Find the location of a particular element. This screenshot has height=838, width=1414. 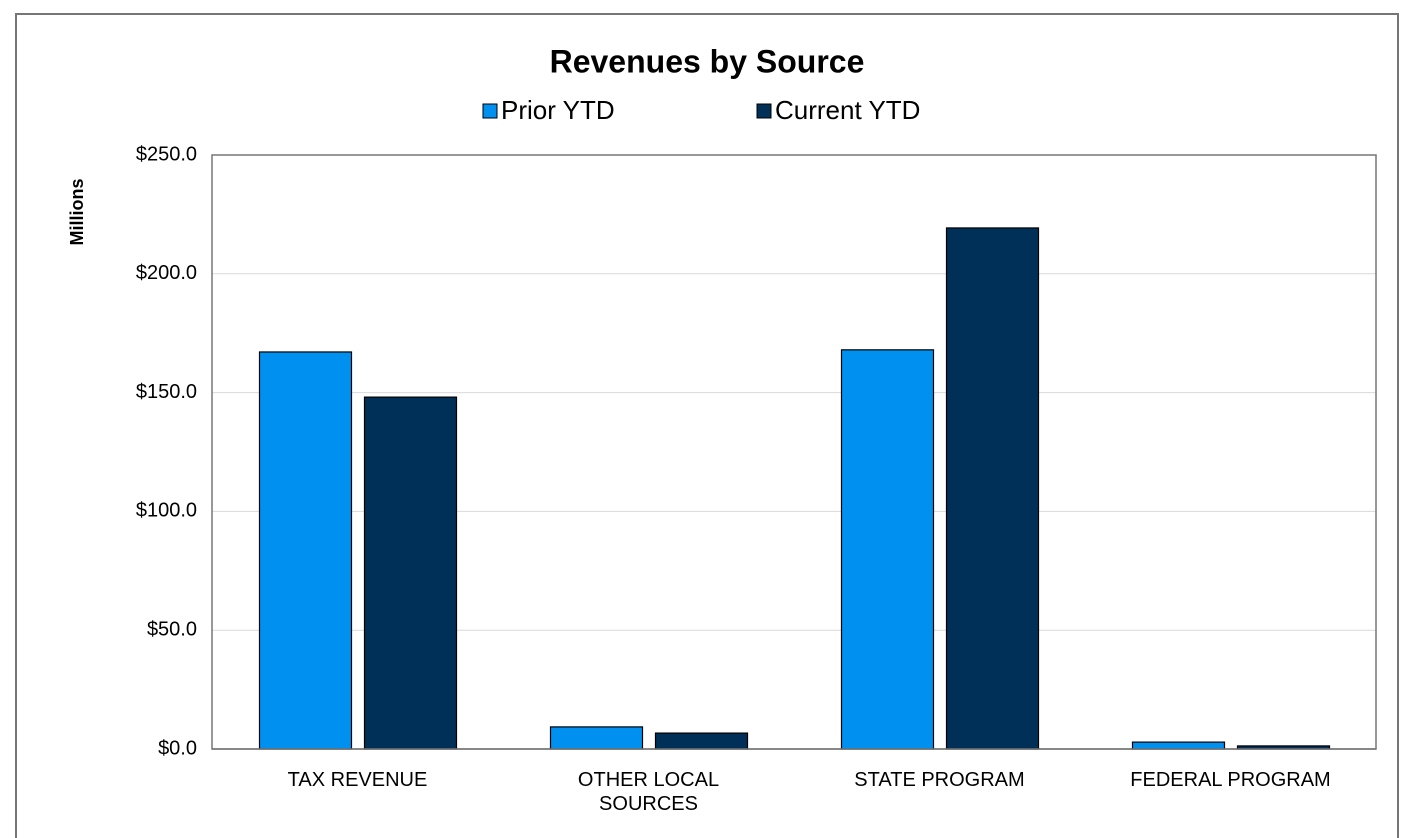

y-axis-label: Millions is located at coordinates (77, 212).